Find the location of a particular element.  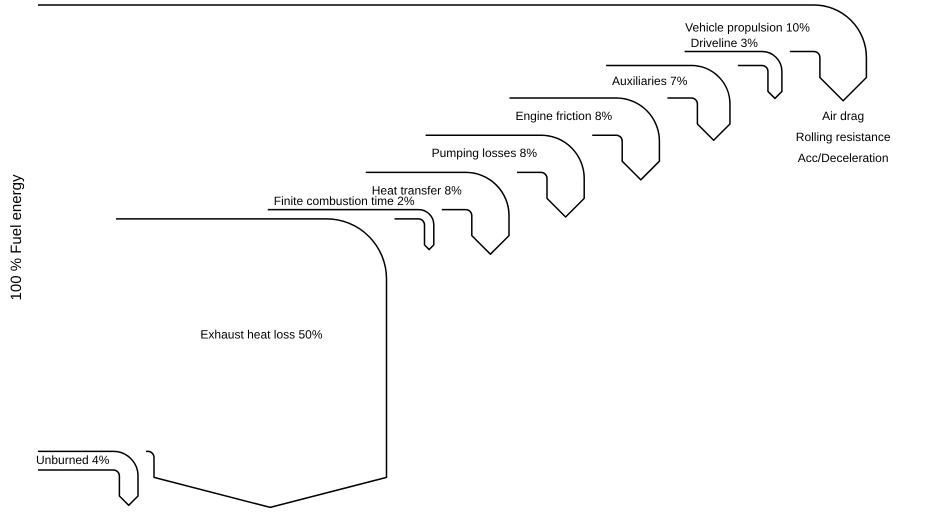

category-label: Auxiliaries is located at coordinates (639, 81).